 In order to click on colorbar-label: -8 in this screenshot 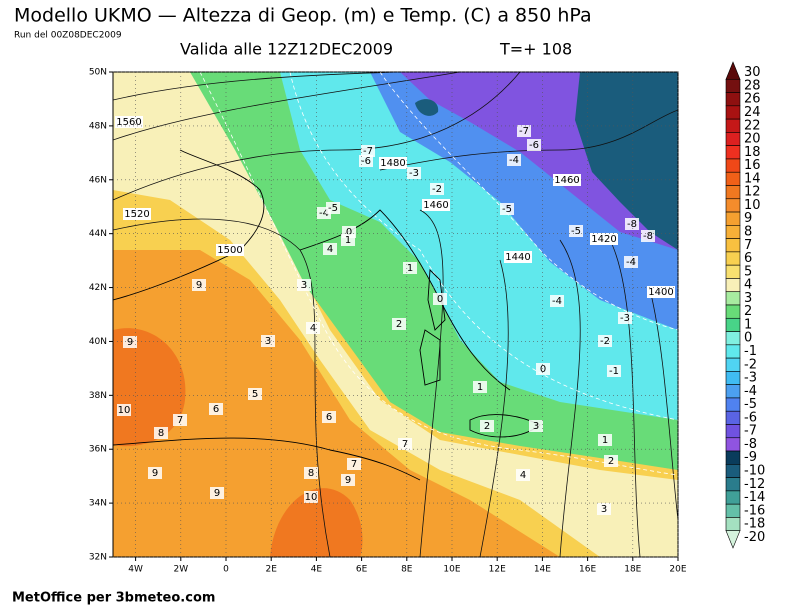, I will do `click(750, 444)`.